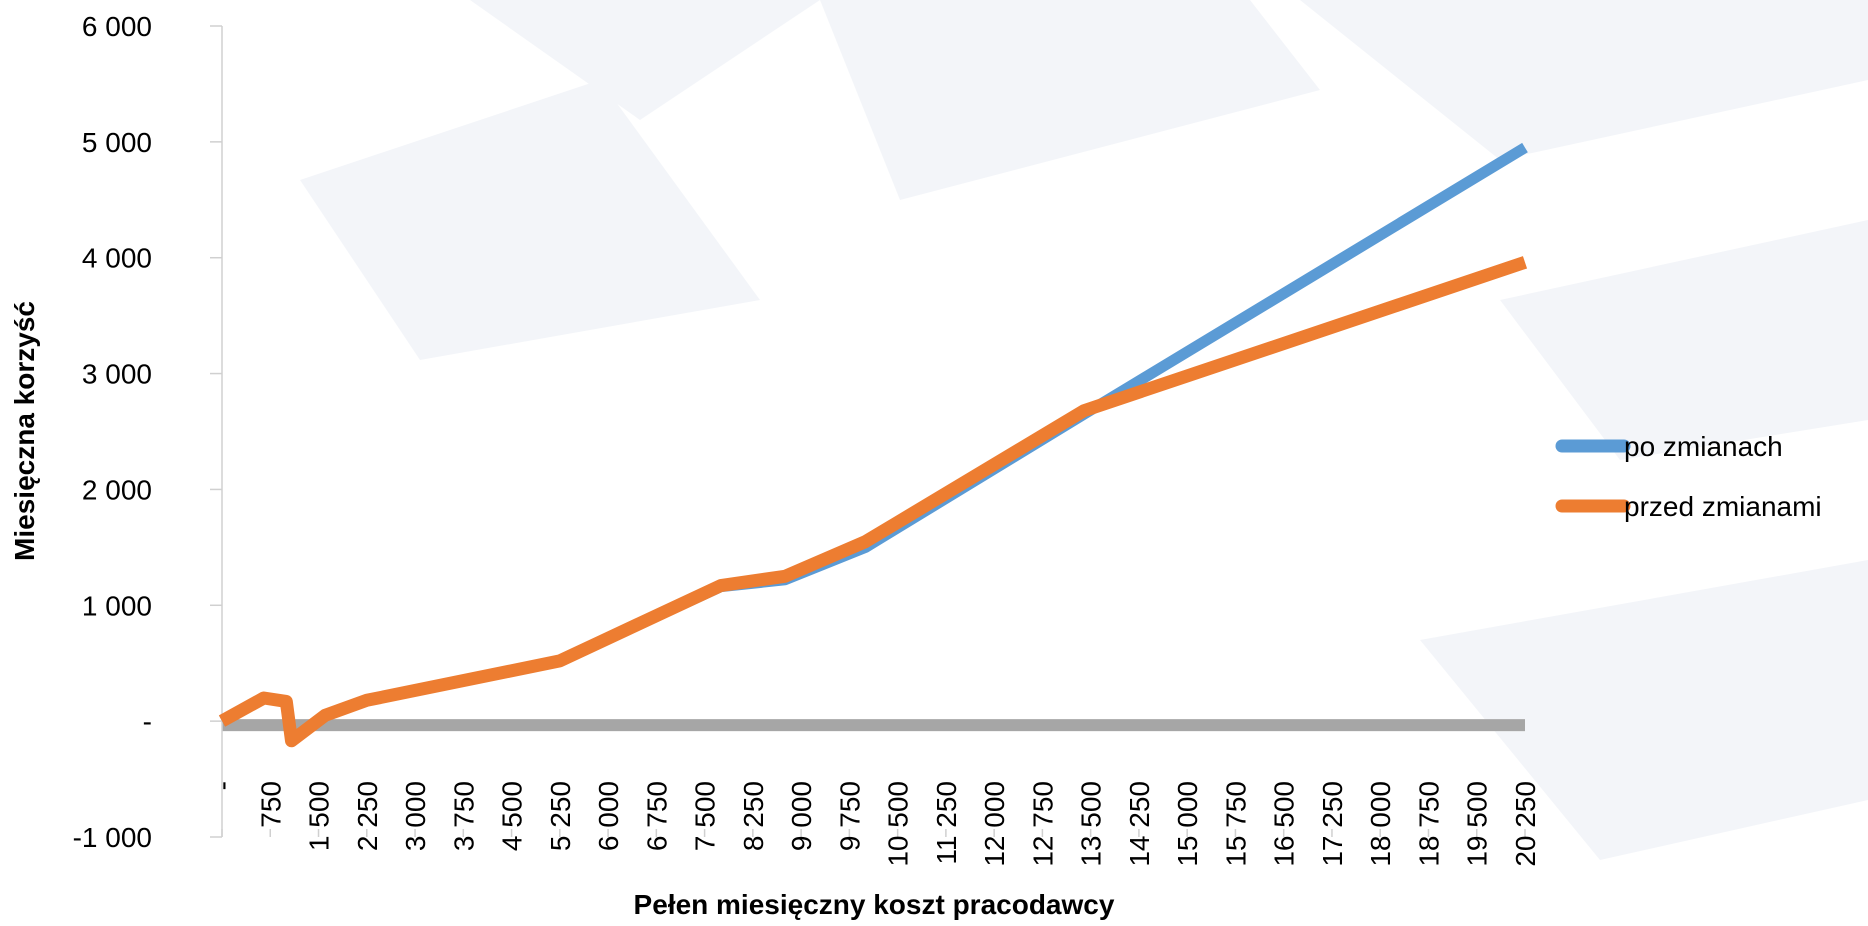 The width and height of the screenshot is (1868, 926). What do you see at coordinates (117, 258) in the screenshot?
I see `y-tick-label: 4 000` at bounding box center [117, 258].